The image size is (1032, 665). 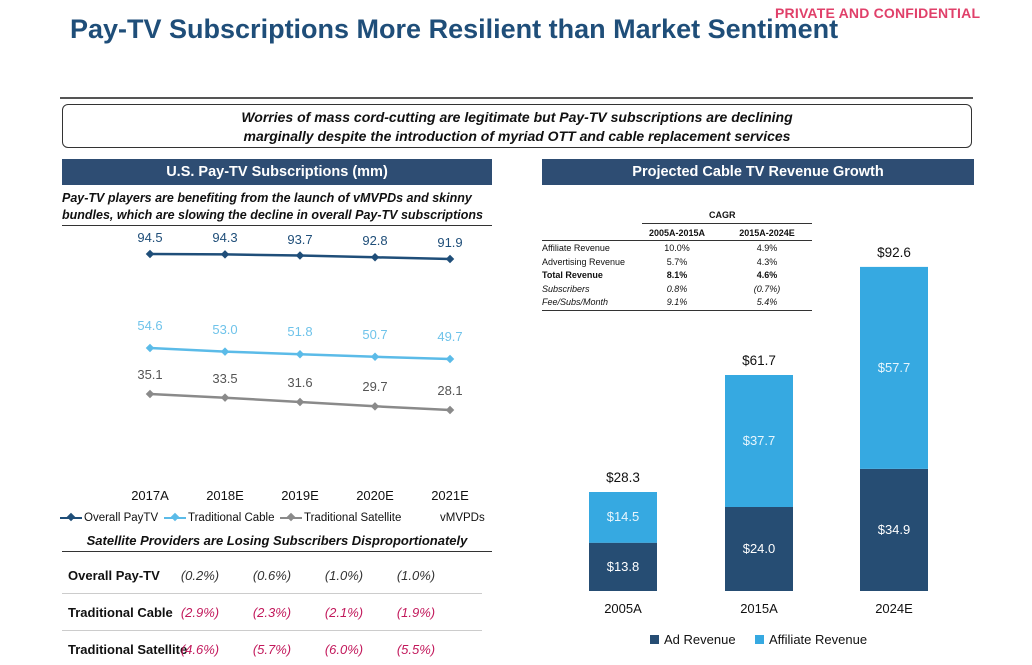 I want to click on x-tick-label: 2005A, so click(x=623, y=608).